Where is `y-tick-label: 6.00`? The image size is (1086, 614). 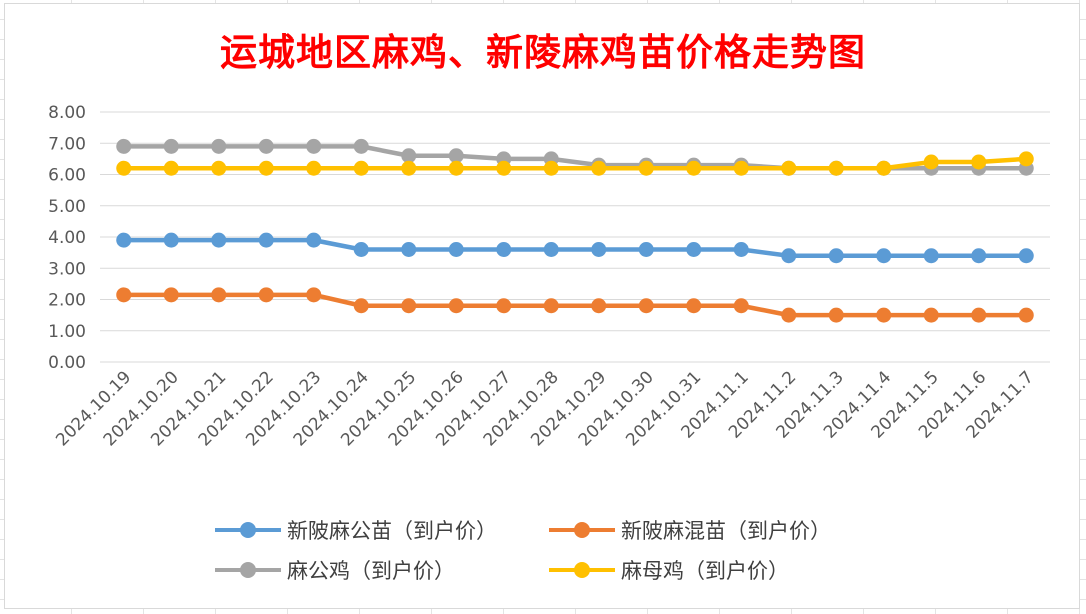 y-tick-label: 6.00 is located at coordinates (67, 176).